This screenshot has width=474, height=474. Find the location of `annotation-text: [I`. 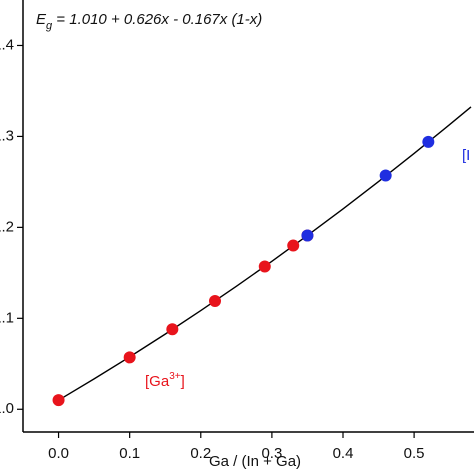

annotation-text: [I is located at coordinates (466, 155).